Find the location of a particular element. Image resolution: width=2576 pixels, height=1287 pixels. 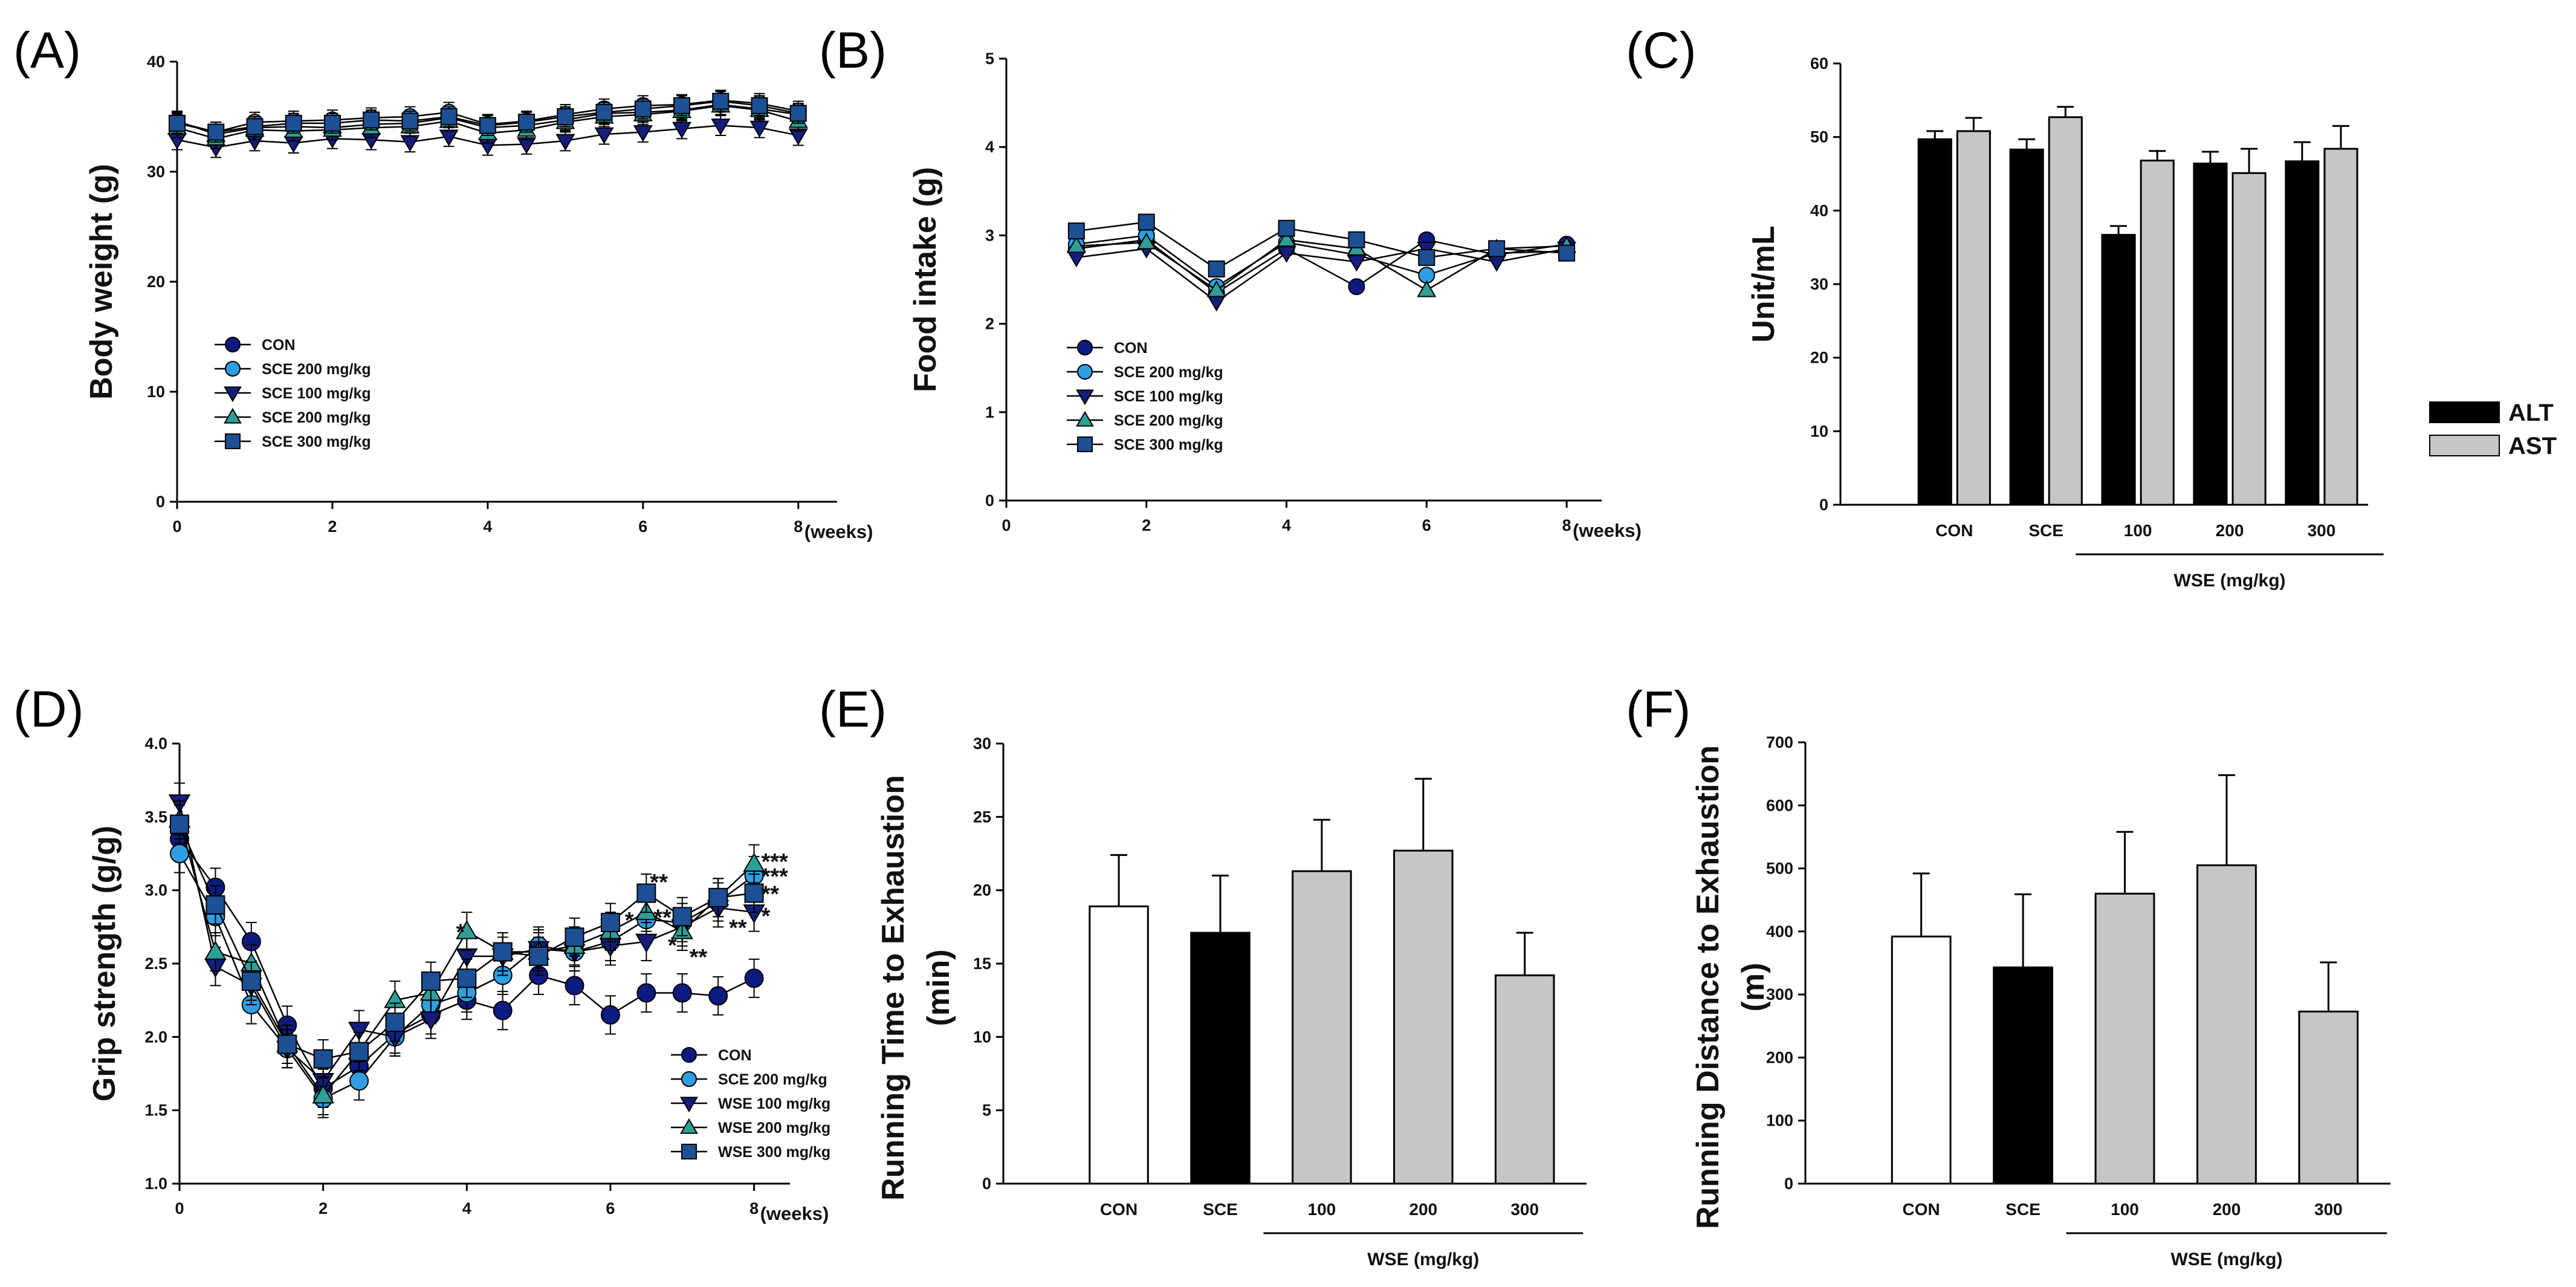

x-tick-label: 2 is located at coordinates (323, 1208).